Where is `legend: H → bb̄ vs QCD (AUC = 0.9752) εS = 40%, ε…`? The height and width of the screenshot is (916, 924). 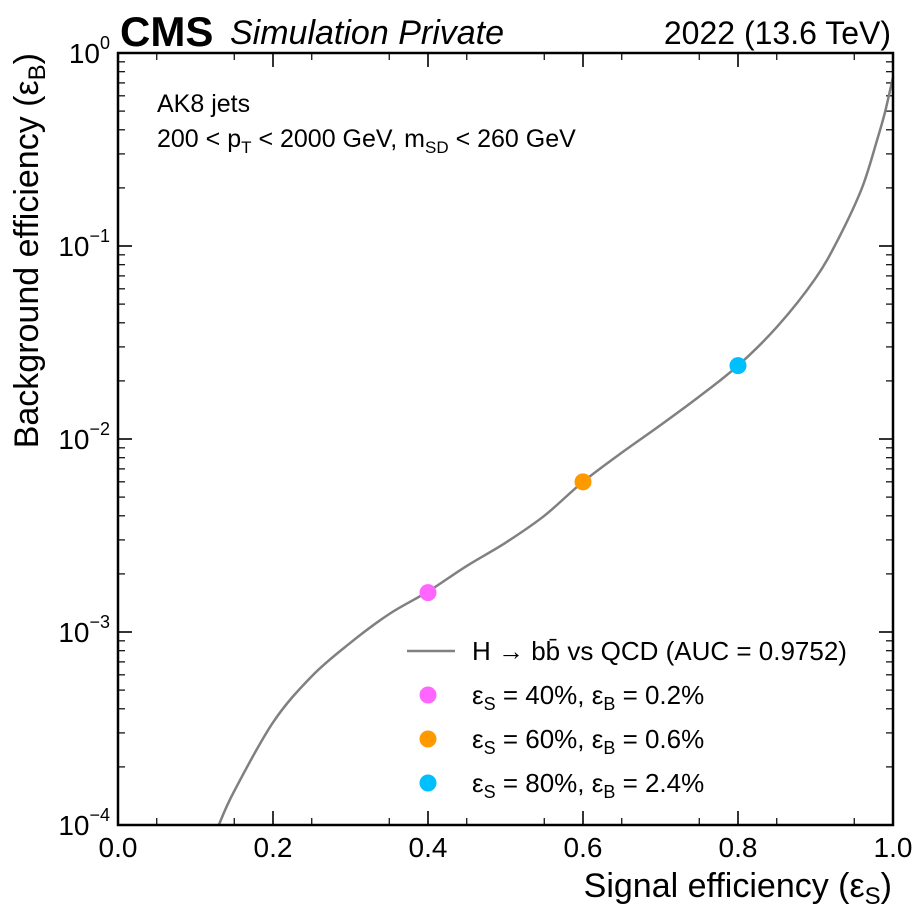
legend: H → bb̄ vs QCD (AUC = 0.9752) εS = 40%, ε… is located at coordinates (627, 719).